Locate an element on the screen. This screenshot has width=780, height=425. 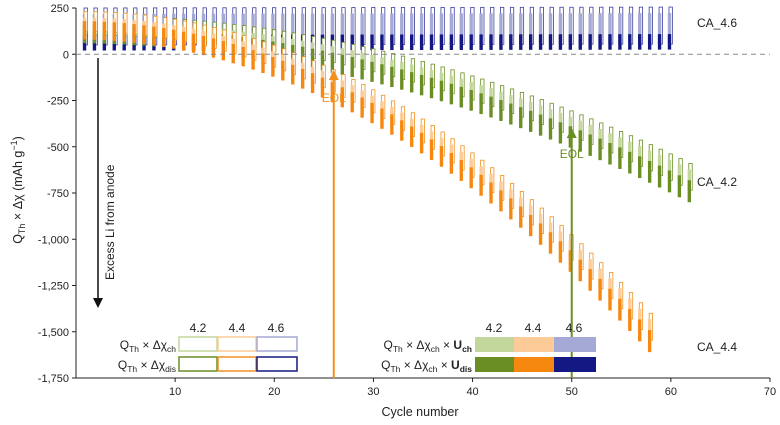
x-tick-label: 10 is located at coordinates (175, 392).